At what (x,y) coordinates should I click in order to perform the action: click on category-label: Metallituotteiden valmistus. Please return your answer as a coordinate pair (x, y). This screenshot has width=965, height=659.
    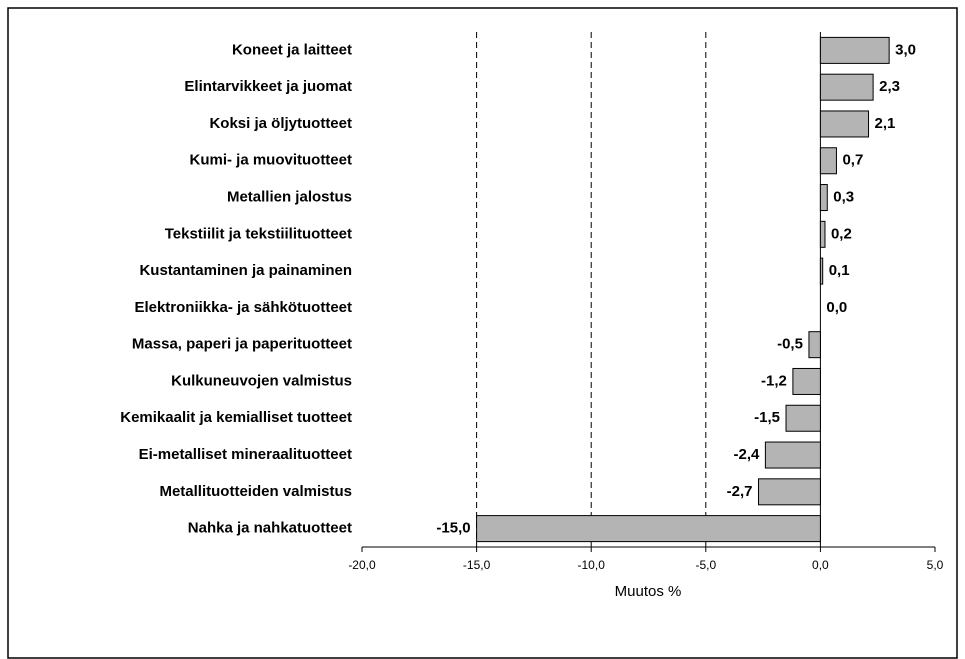
    Looking at the image, I should click on (255, 491).